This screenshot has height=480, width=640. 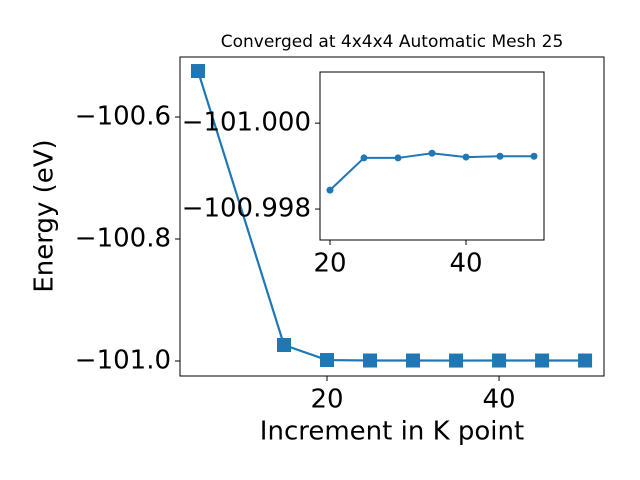 I want to click on y-axis-label: Energy (eV), so click(x=45, y=215).